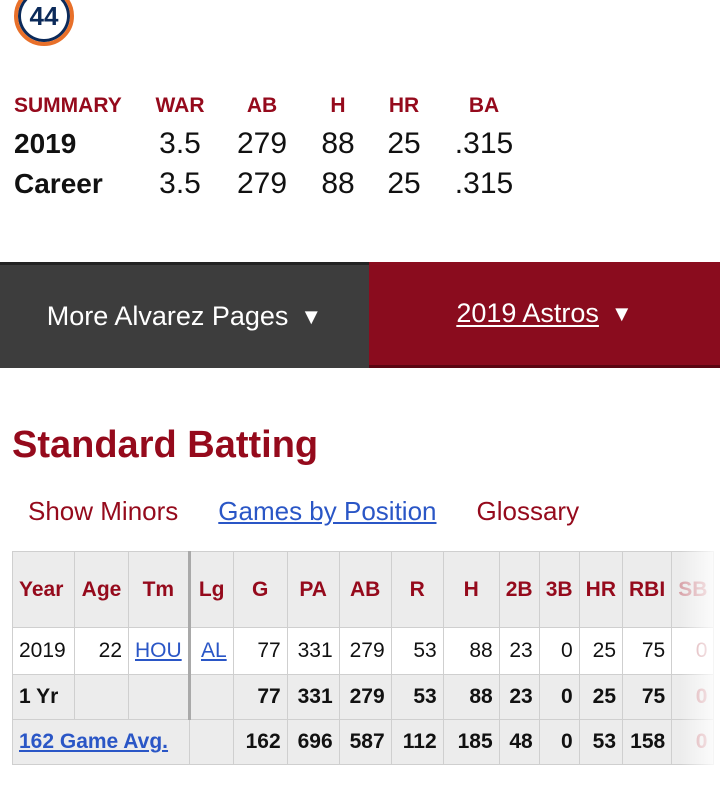 This screenshot has height=800, width=720. Describe the element at coordinates (43, 697) in the screenshot. I see `cell-year: 1 Yr` at that location.